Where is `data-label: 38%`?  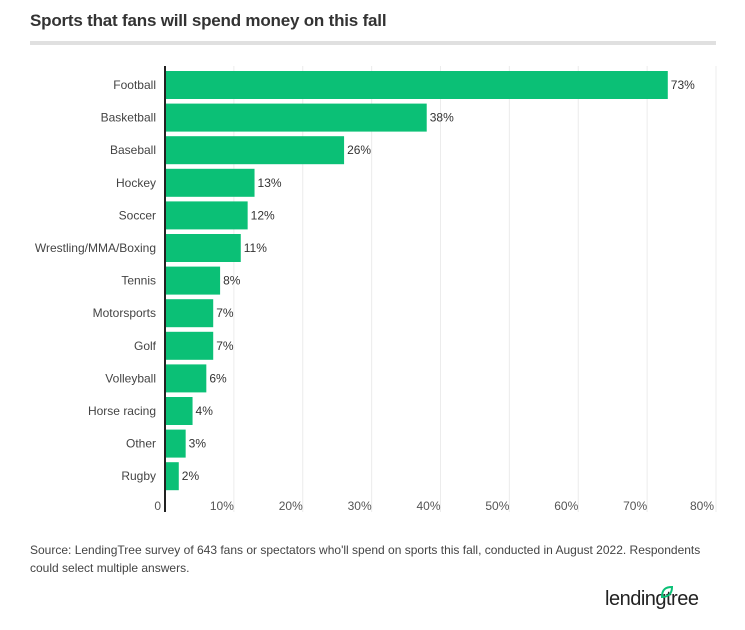 data-label: 38% is located at coordinates (442, 118).